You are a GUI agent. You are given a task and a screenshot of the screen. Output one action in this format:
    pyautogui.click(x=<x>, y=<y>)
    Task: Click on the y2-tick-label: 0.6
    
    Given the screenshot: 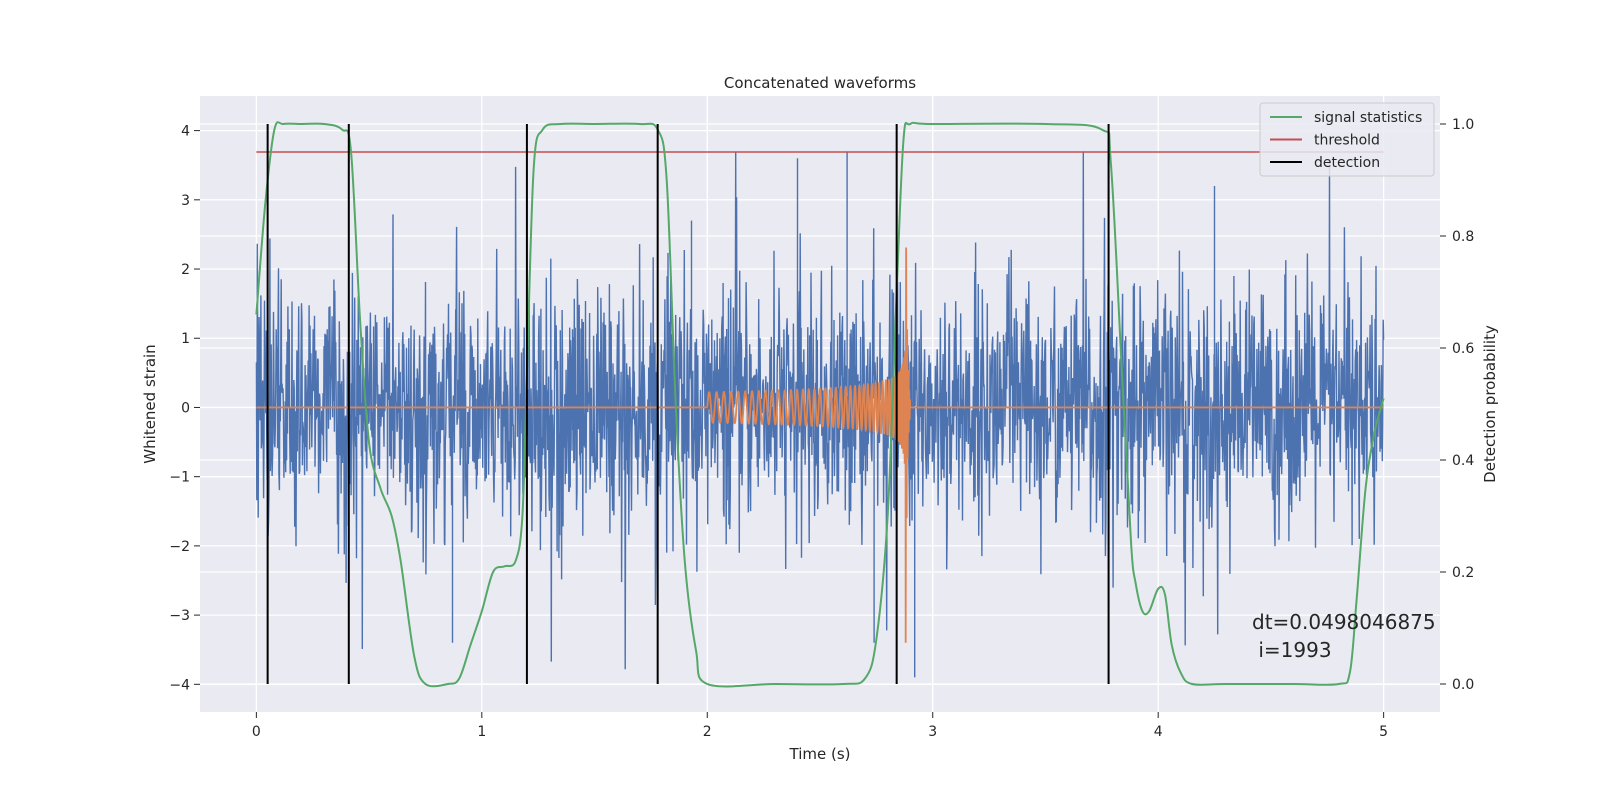 What is the action you would take?
    pyautogui.click(x=1463, y=349)
    